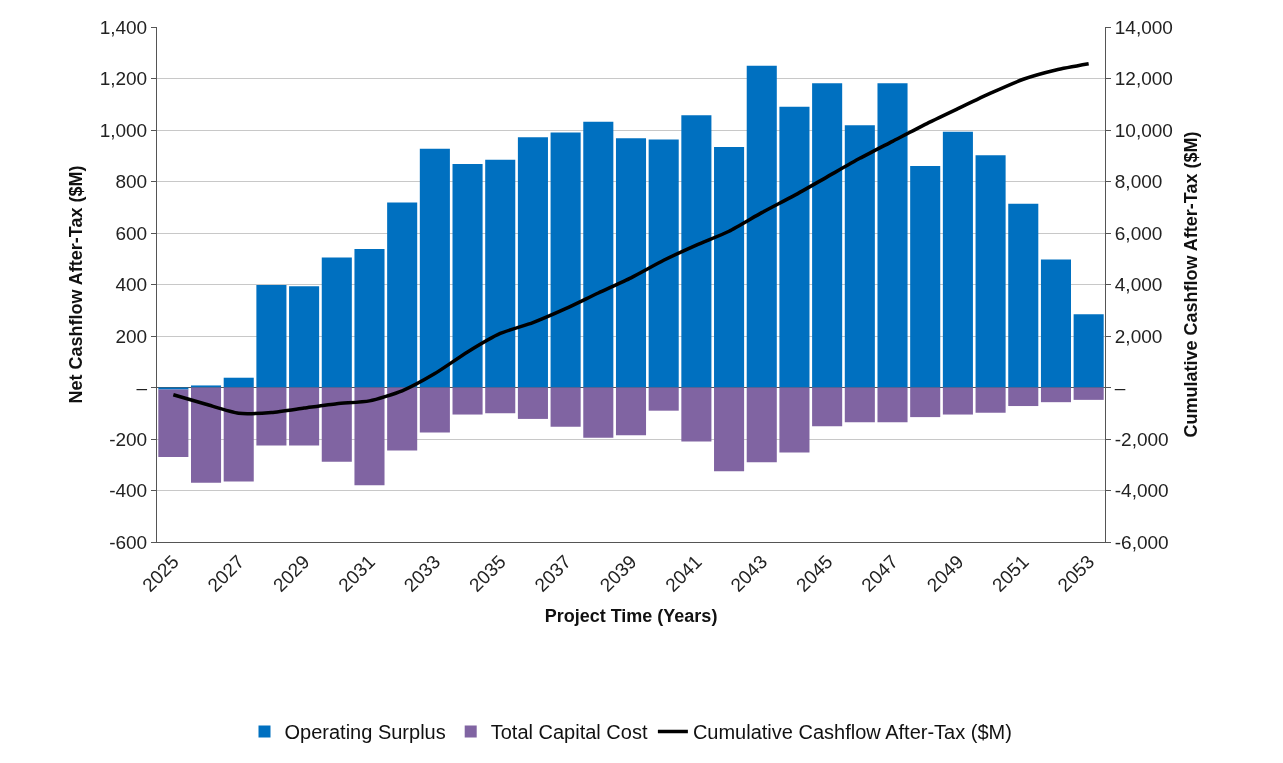 This screenshot has height=763, width=1283. Describe the element at coordinates (142, 388) in the screenshot. I see `y-tick-label: –` at that location.